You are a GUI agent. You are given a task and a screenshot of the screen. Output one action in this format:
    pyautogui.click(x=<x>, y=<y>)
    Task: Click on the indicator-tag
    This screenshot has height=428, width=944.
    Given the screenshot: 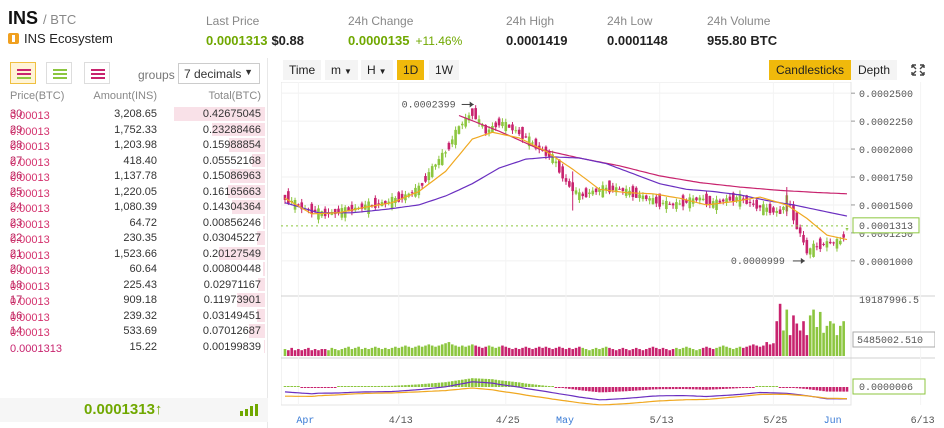 What is the action you would take?
    pyautogui.click(x=889, y=386)
    